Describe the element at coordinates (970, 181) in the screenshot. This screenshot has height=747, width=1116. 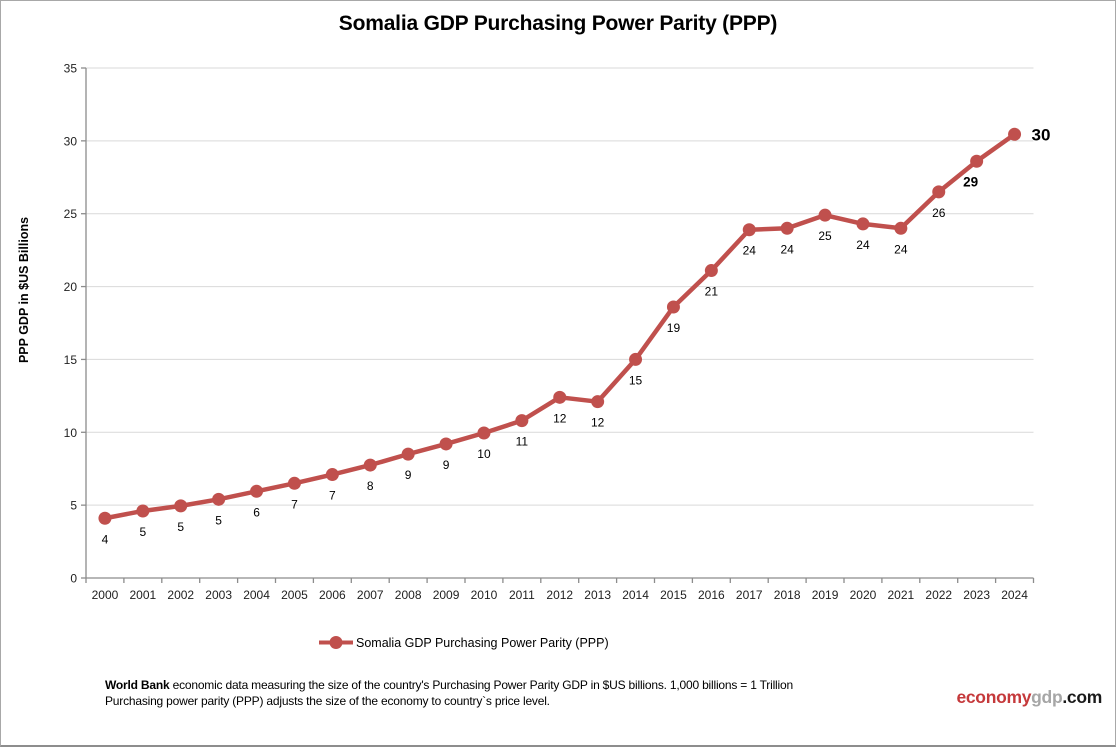
I see `svg-text: 29` at that location.